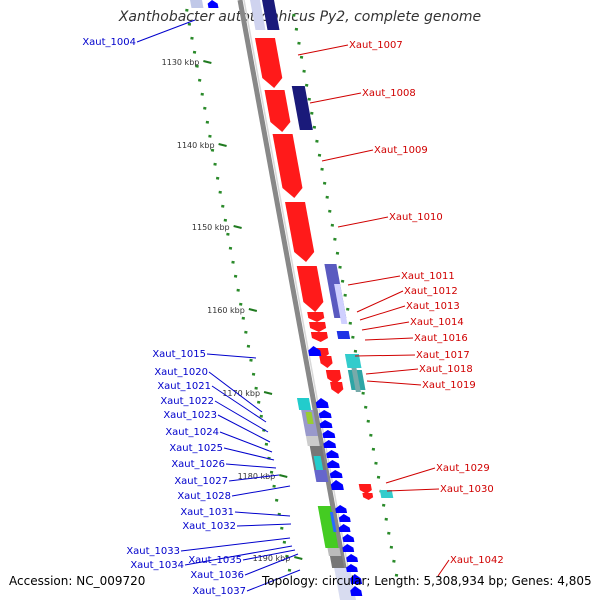 Image resolution: width=600 pixels, height=600 pixels. Describe the element at coordinates (196, 145) in the screenshot. I see `scale-tick-label: 1140 kbp` at that location.